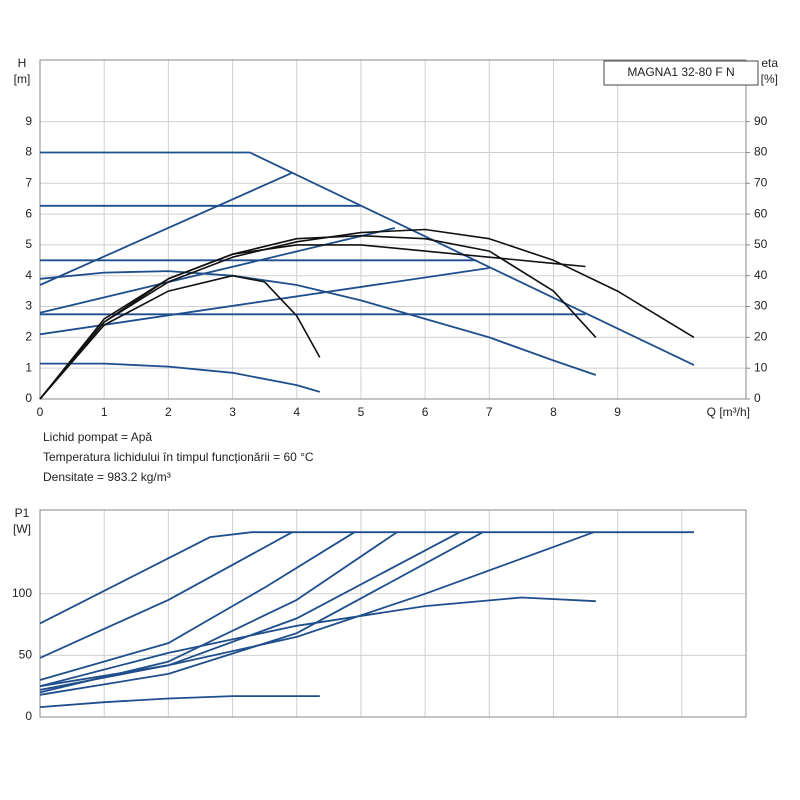  I want to click on x-tick-label: 0, so click(40, 412).